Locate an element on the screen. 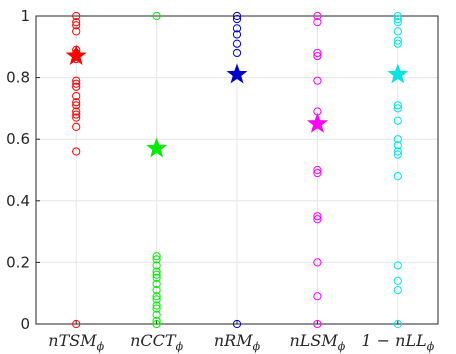 This screenshot has width=456, height=354. x-category-label: nLSMϕ is located at coordinates (318, 342).